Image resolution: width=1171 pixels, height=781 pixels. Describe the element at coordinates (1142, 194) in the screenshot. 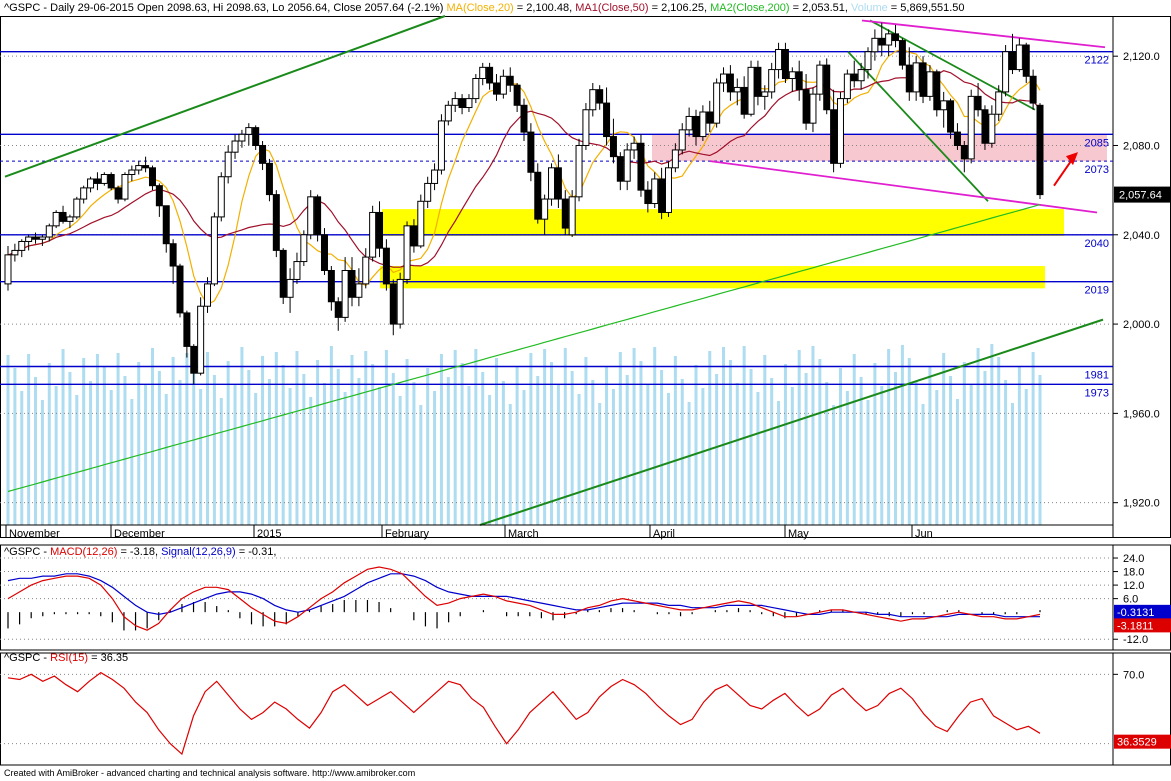

I see `last-close-tag` at that location.